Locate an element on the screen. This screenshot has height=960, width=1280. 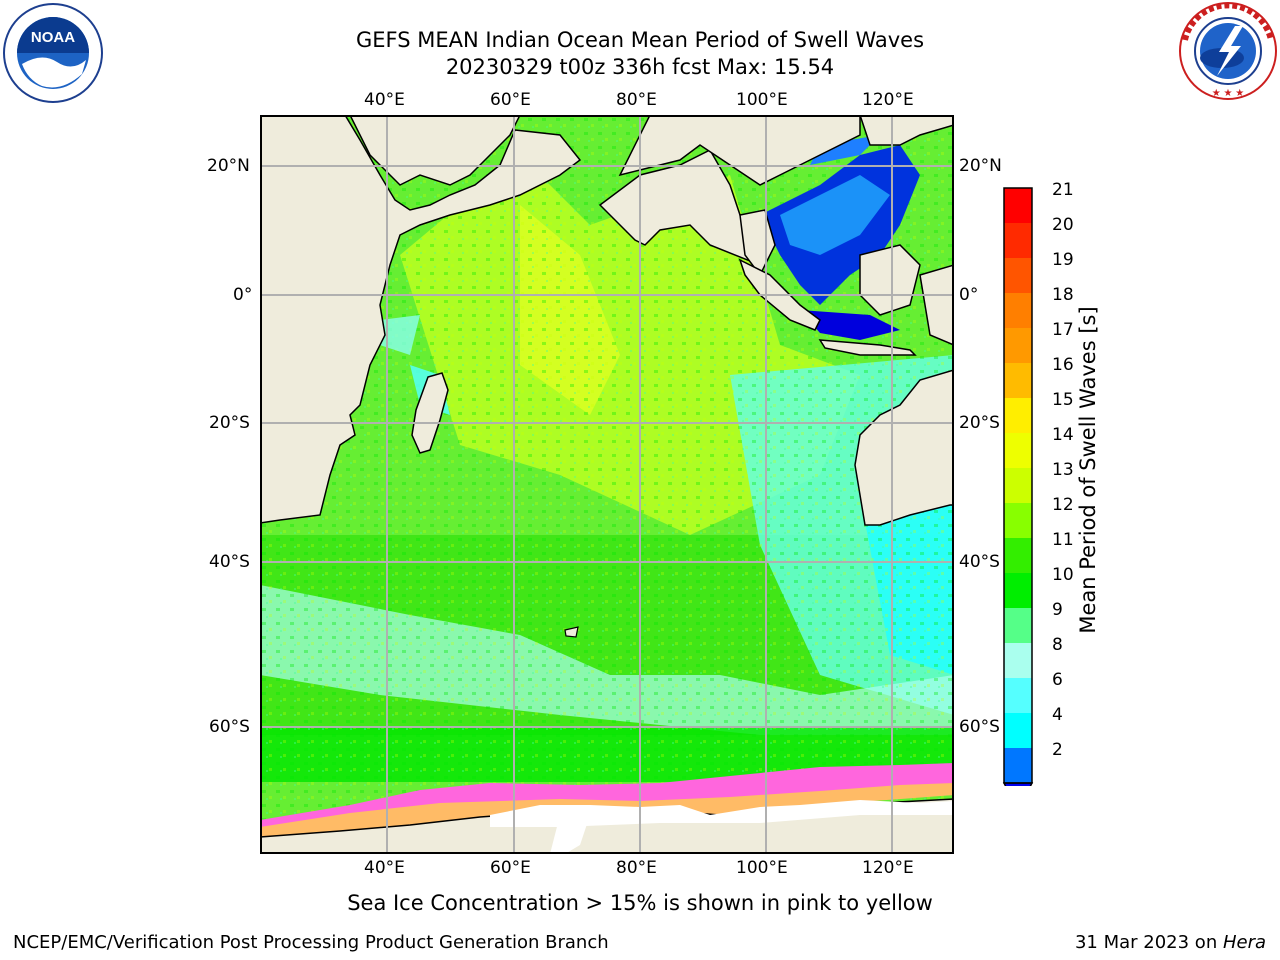
colorbar-tick-label: 6 is located at coordinates (1057, 680).